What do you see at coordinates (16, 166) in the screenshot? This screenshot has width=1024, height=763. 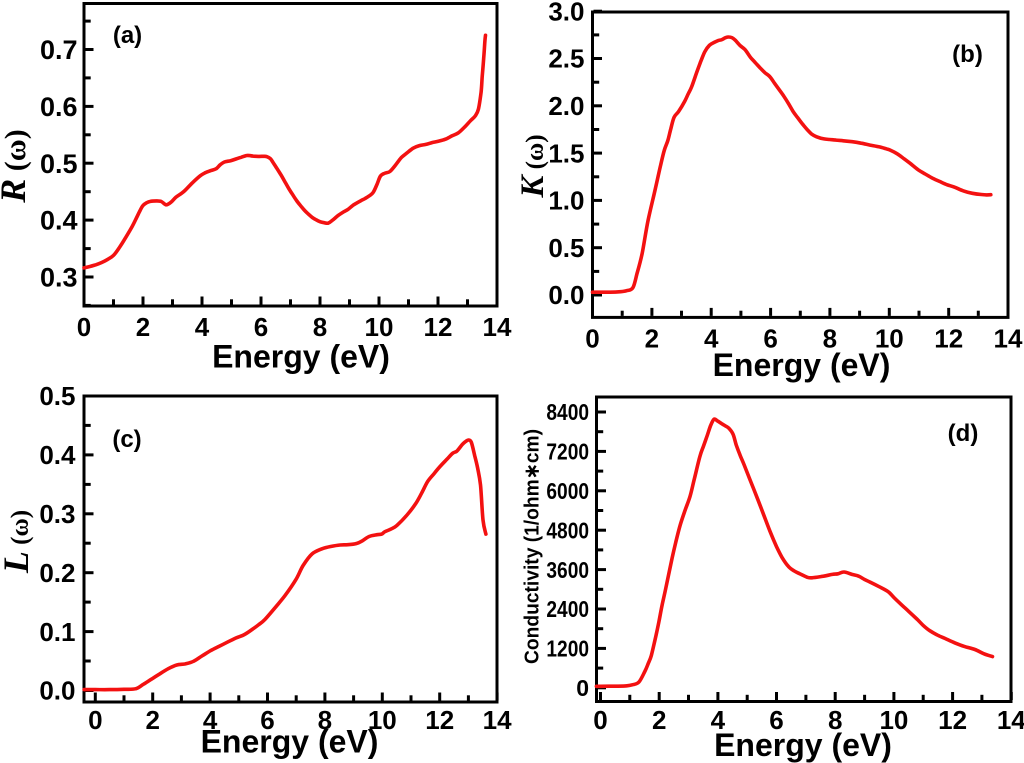 I see `svg-text: R (ω)` at bounding box center [16, 166].